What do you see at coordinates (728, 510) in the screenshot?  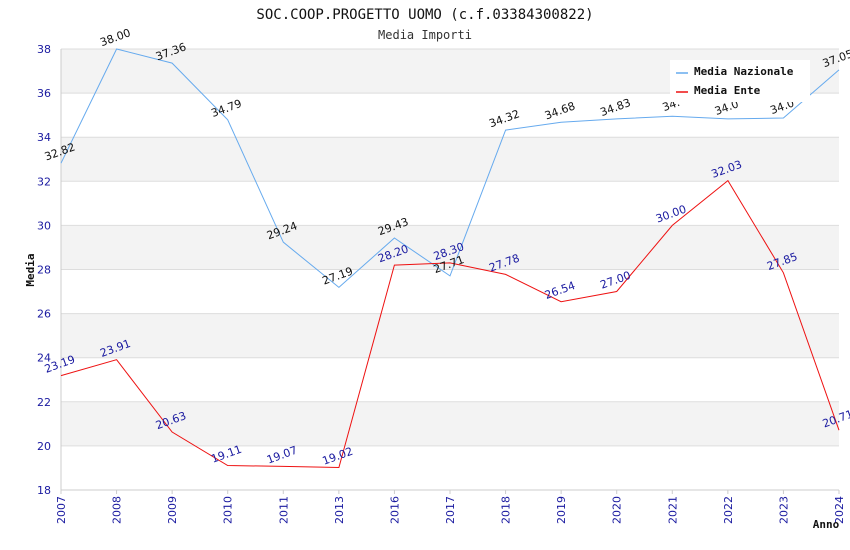 I see `x-tick-label: 2022` at bounding box center [728, 510].